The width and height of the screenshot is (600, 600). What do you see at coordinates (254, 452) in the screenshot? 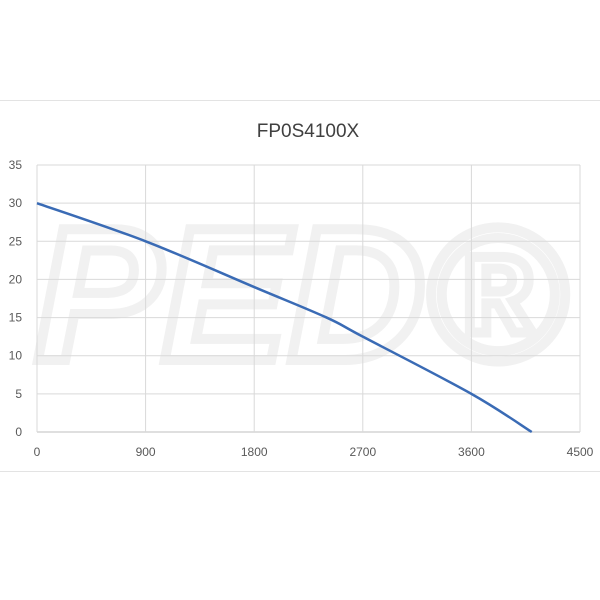
I see `x-tick-label: 1800` at bounding box center [254, 452].